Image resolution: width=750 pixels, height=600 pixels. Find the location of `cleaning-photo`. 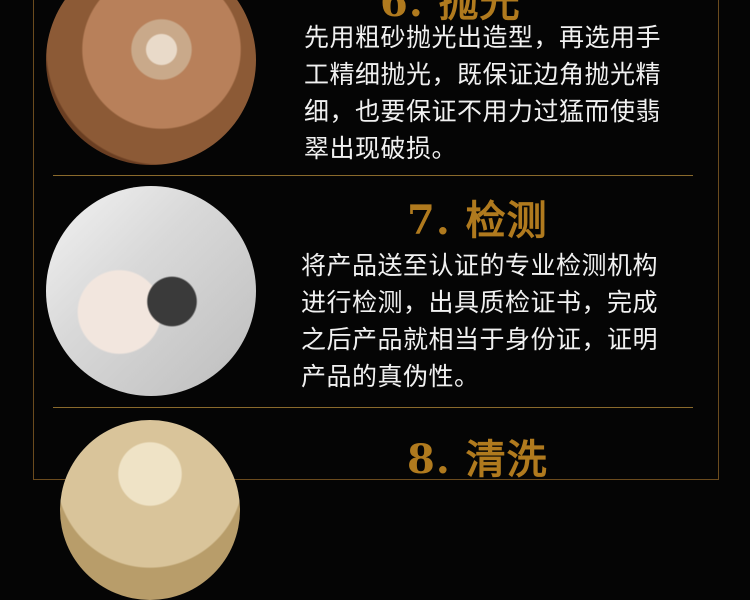

cleaning-photo is located at coordinates (150, 510).